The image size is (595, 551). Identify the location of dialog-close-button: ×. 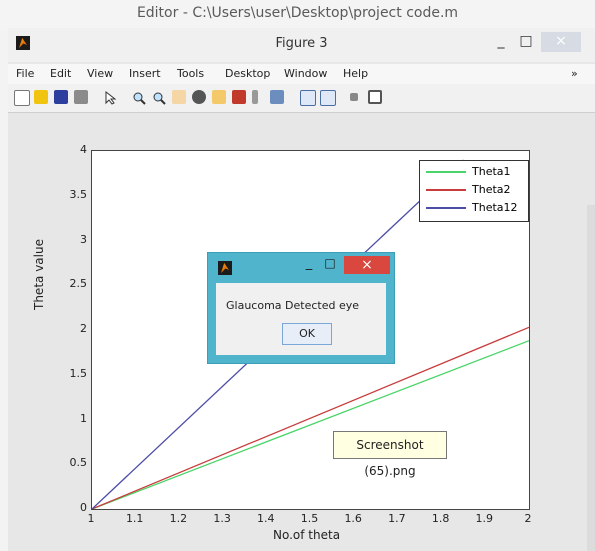
(367, 265).